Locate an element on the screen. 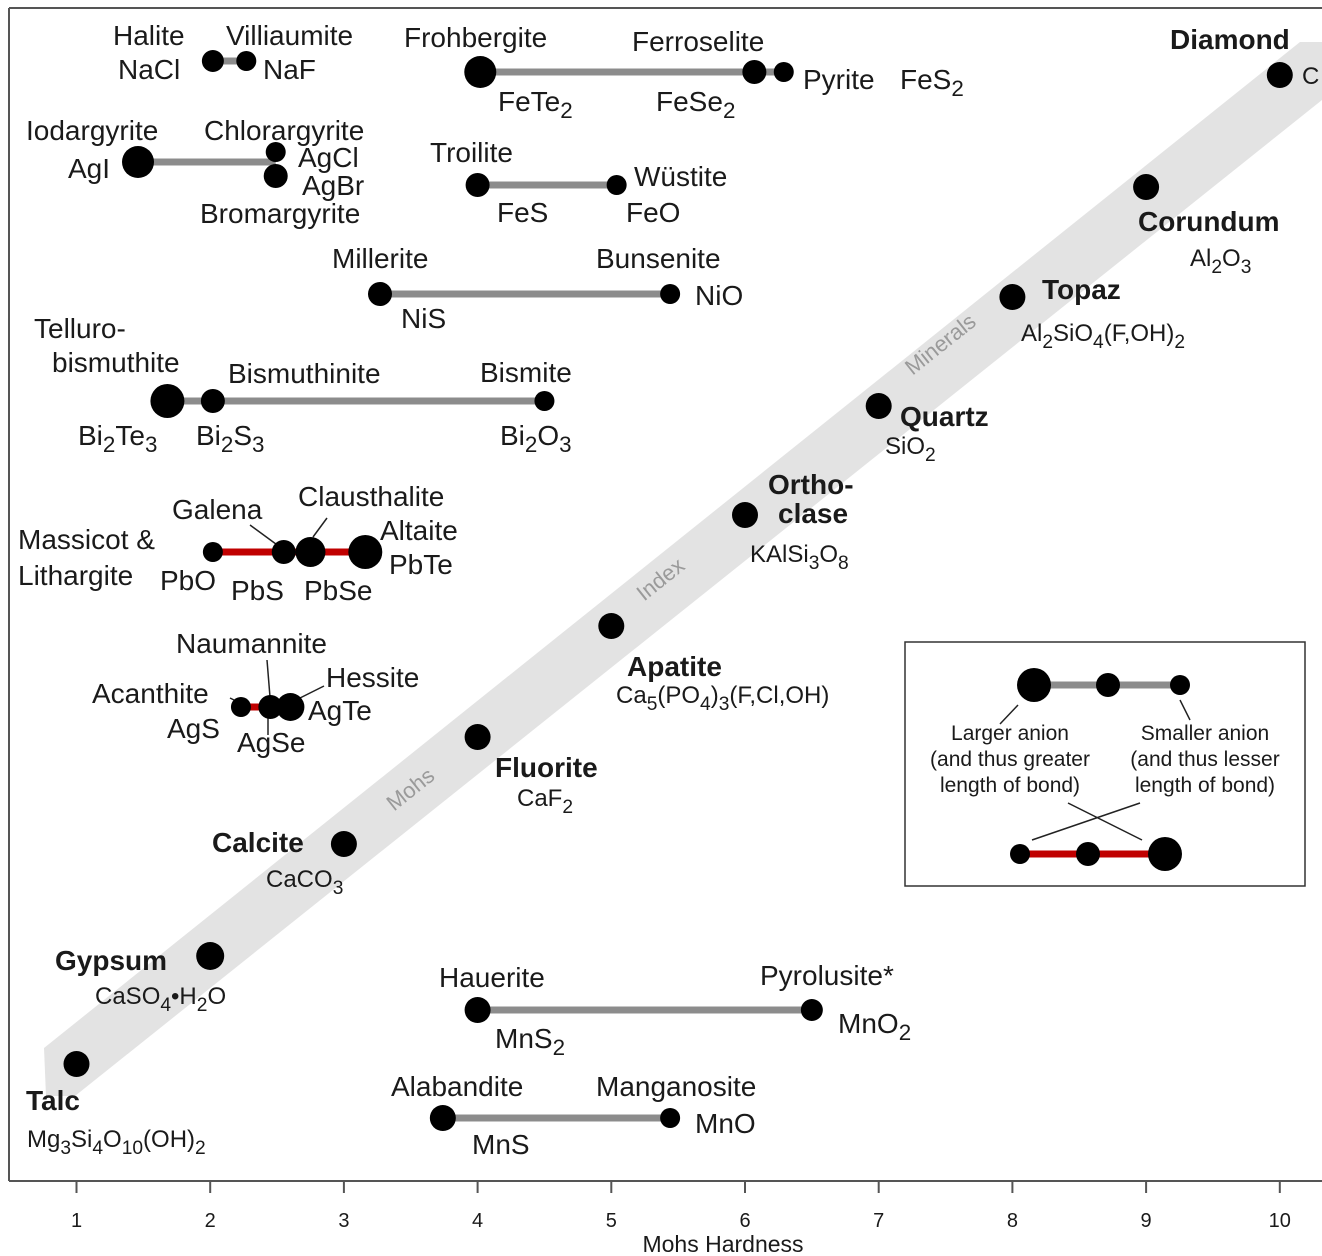 The width and height of the screenshot is (1322, 1256). legend-right-line-2: (and thus lesser is located at coordinates (1204, 759).